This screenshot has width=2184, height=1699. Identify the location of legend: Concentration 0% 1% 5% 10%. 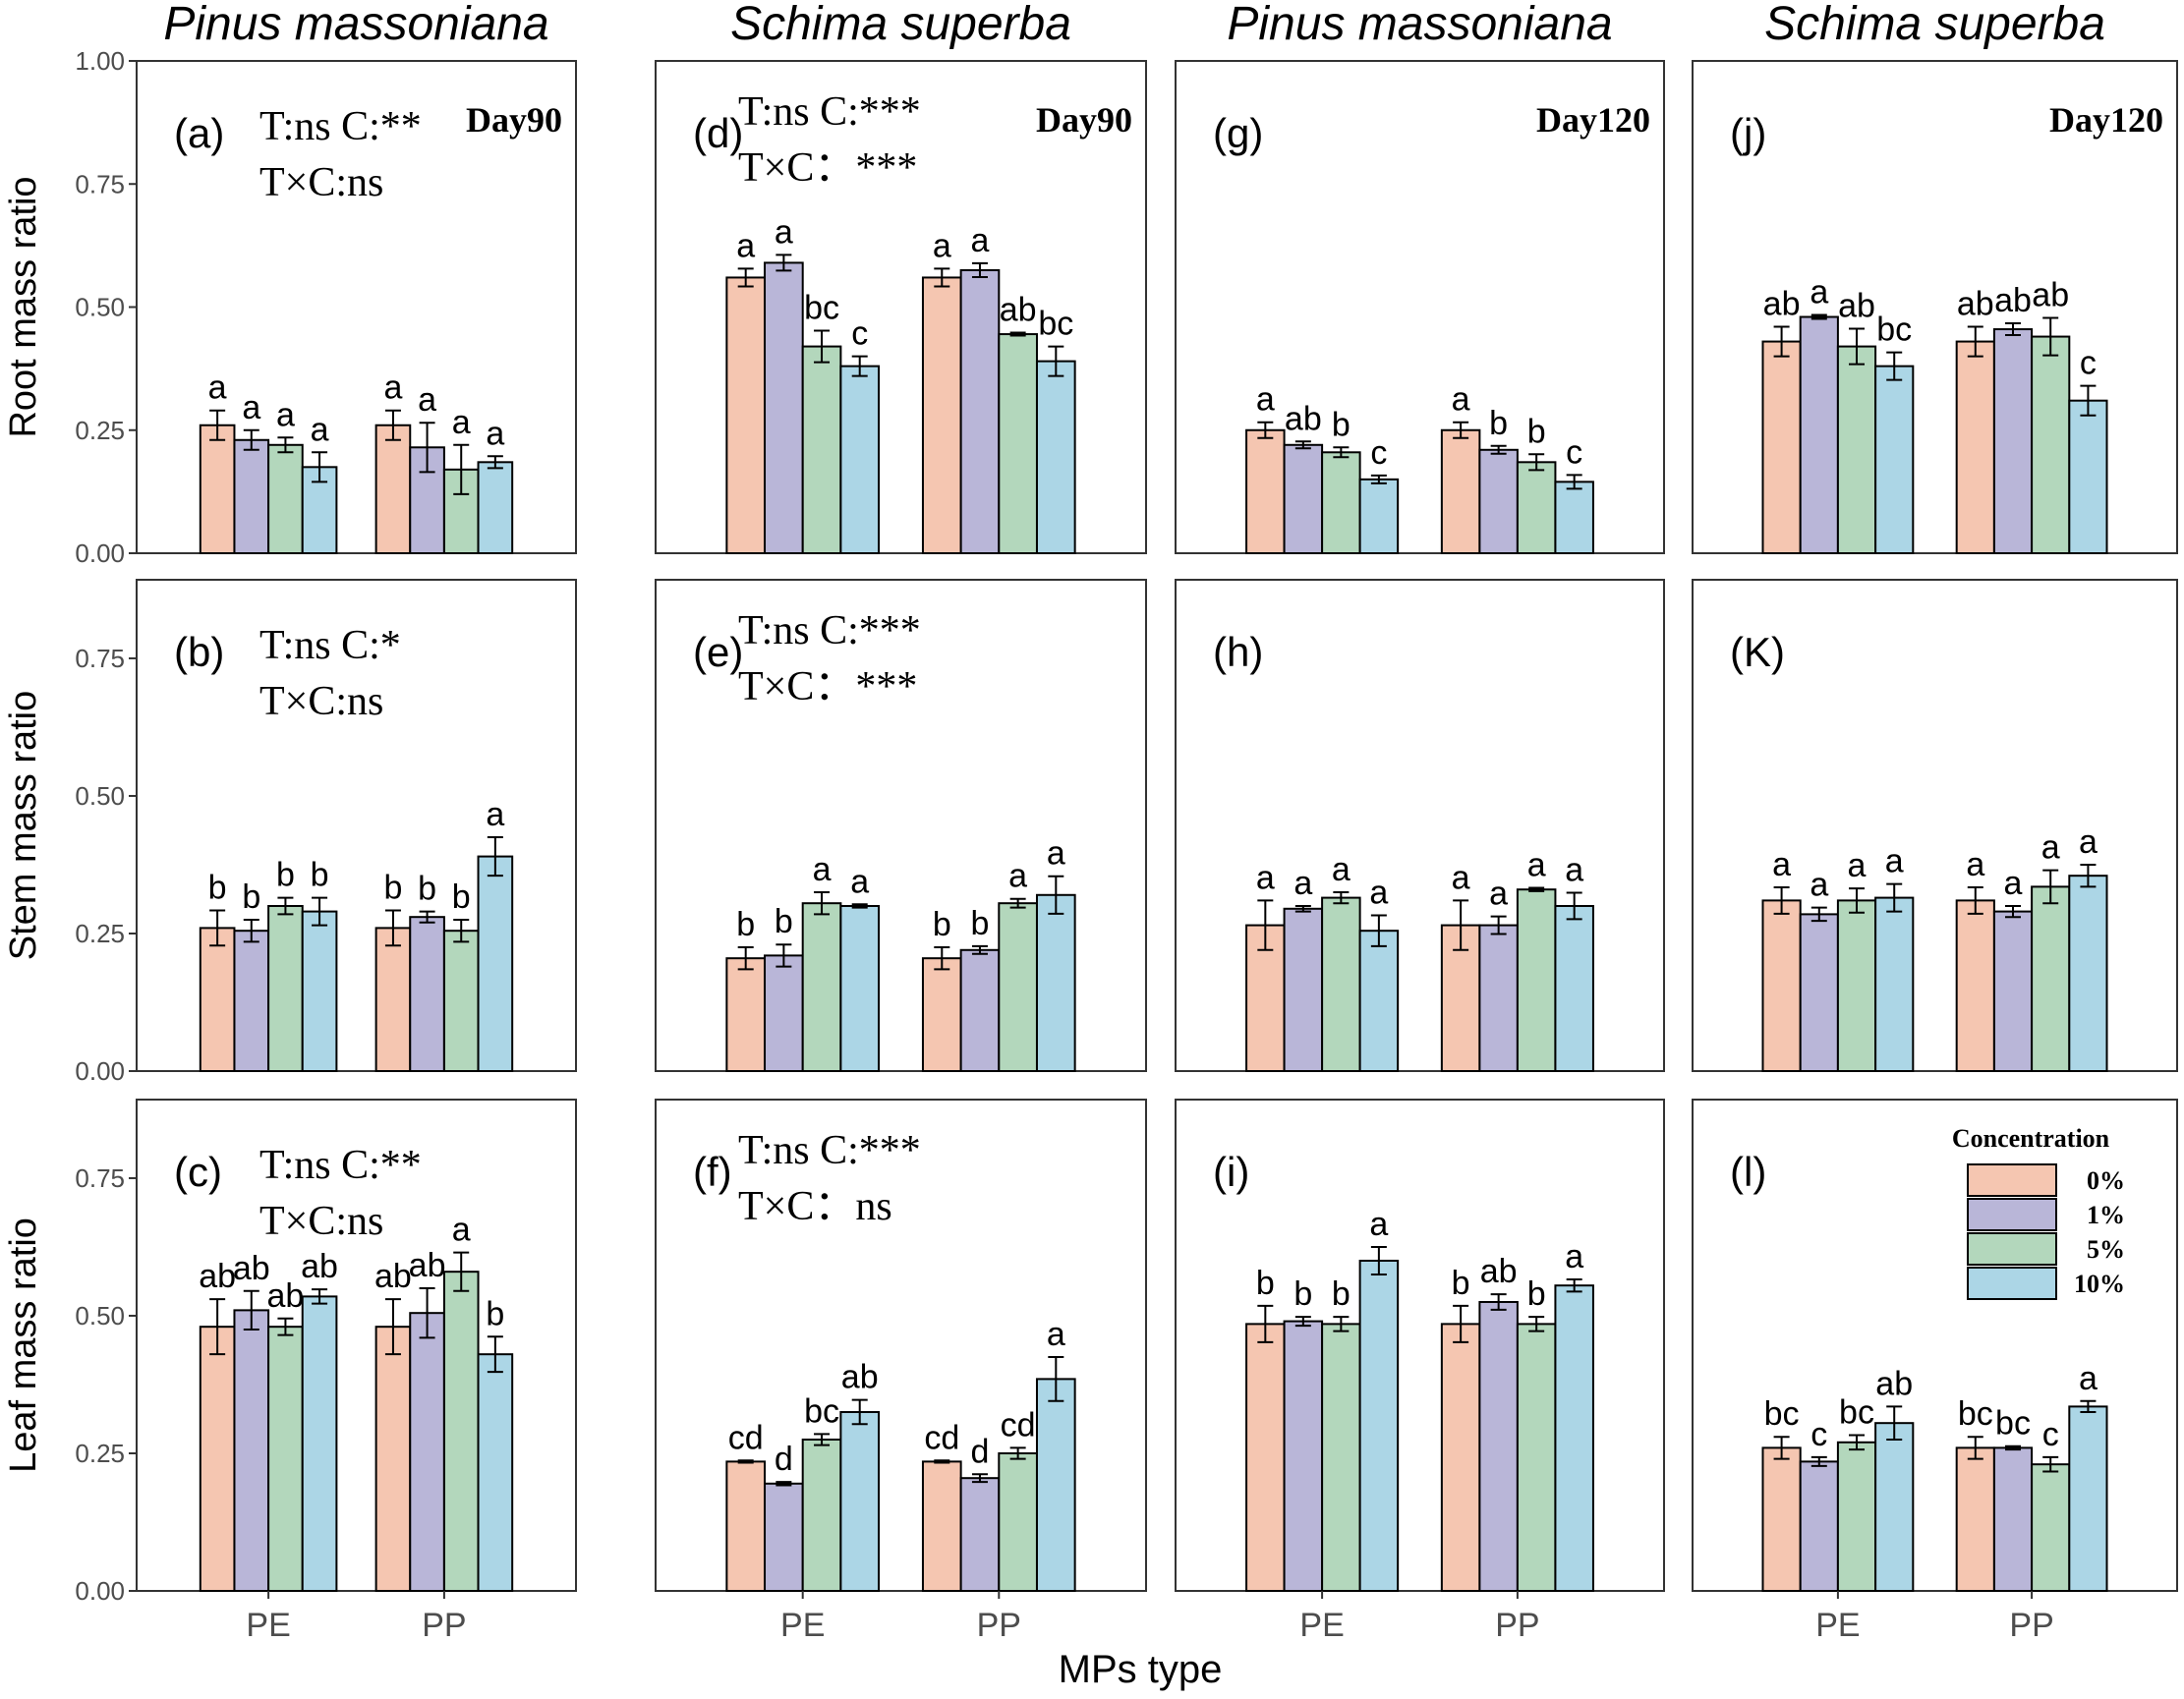
(2038, 1212).